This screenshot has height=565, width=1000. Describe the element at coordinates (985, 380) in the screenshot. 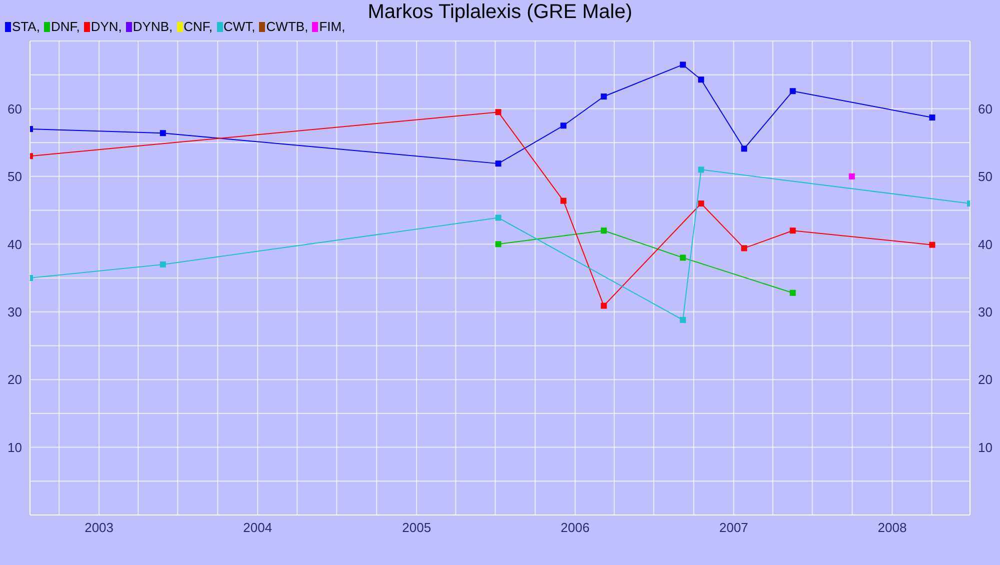

I see `y2-tick-label: 20` at that location.